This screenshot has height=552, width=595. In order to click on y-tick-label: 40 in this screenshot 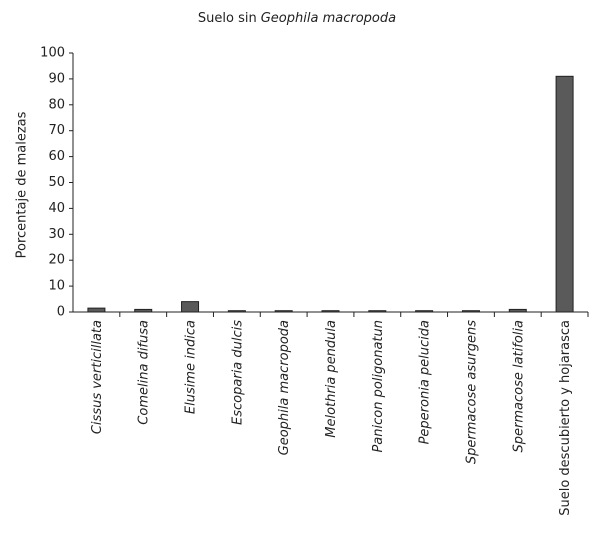, I will do `click(56, 208)`.